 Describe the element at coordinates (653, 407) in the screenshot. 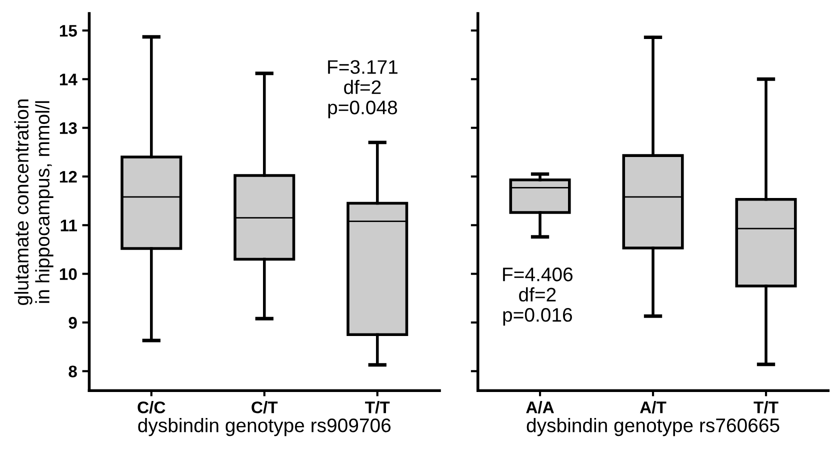

I see `x-tick-label: A/T` at that location.